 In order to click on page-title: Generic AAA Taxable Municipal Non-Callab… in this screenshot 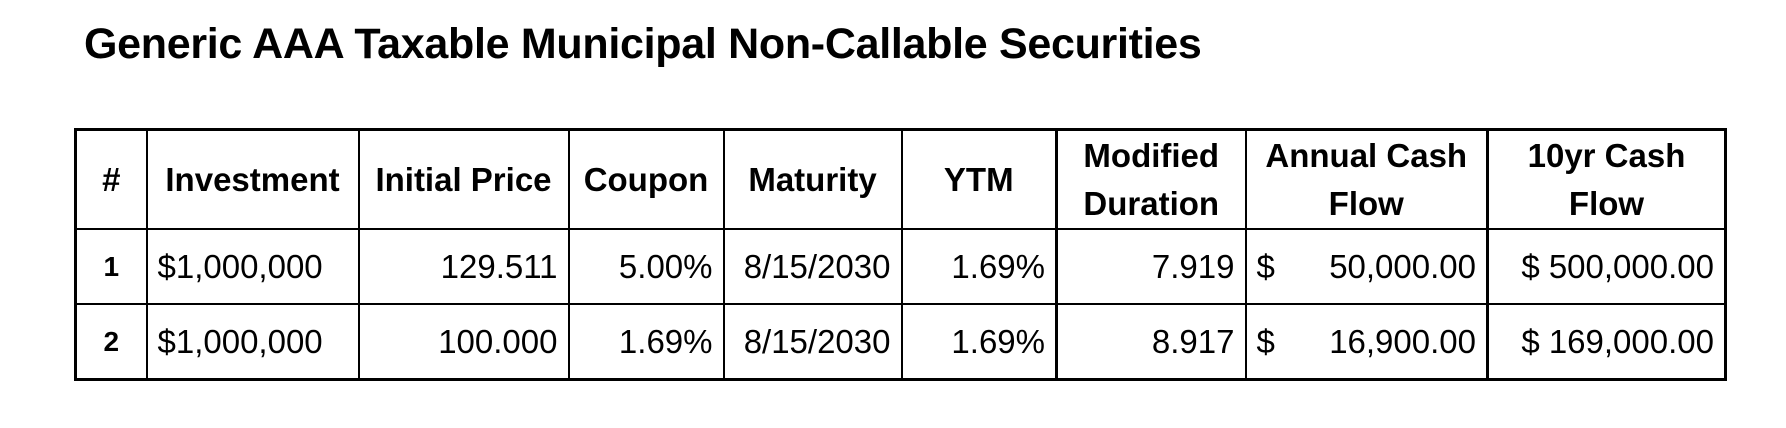, I will do `click(643, 44)`.